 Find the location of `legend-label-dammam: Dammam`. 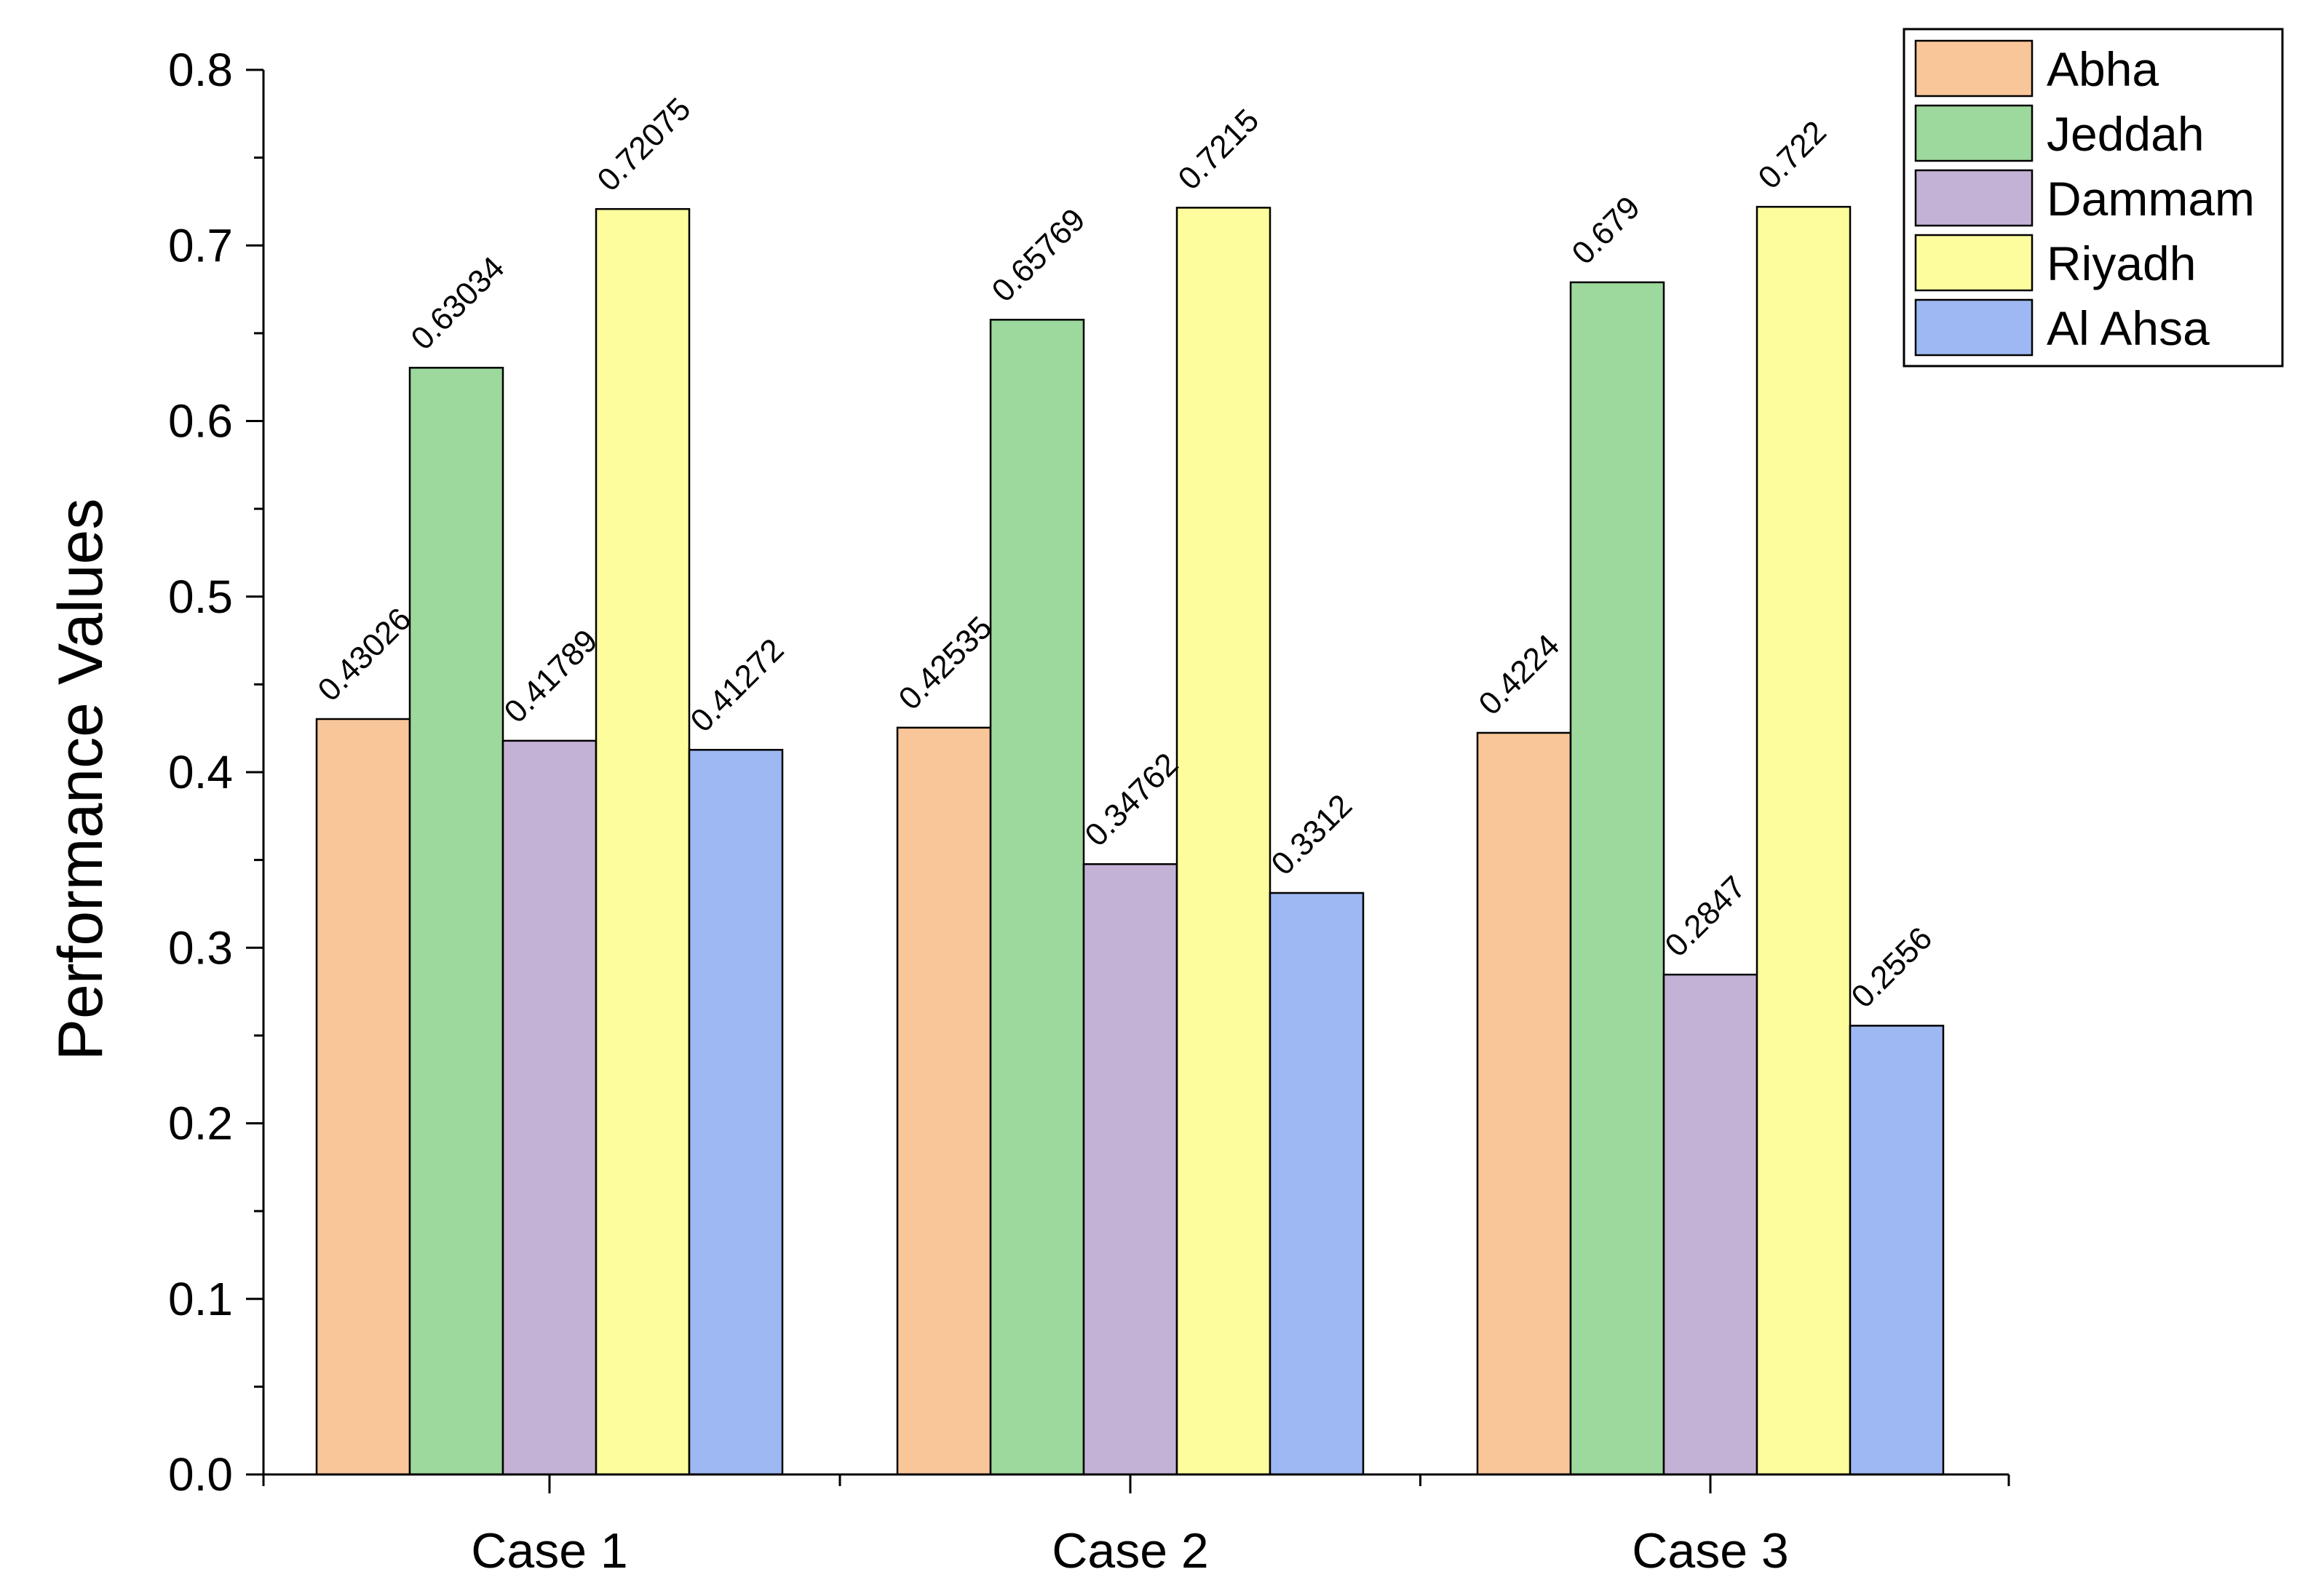

legend-label-dammam: Dammam is located at coordinates (2151, 199).